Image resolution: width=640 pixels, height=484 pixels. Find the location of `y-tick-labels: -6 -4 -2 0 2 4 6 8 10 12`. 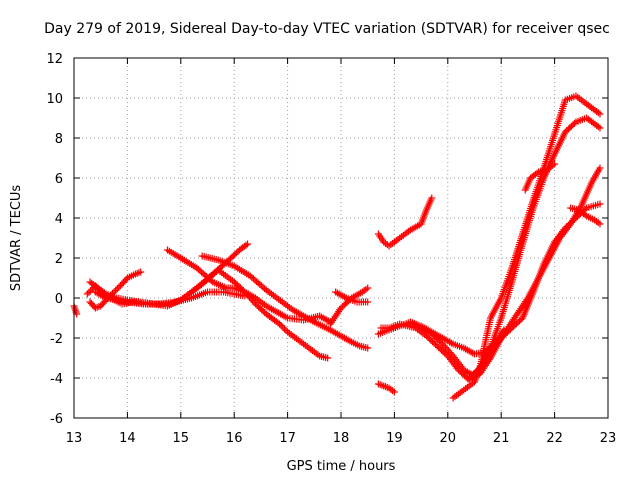

y-tick-labels: -6 -4 -2 0 2 4 6 8 10 12 is located at coordinates (54, 239).